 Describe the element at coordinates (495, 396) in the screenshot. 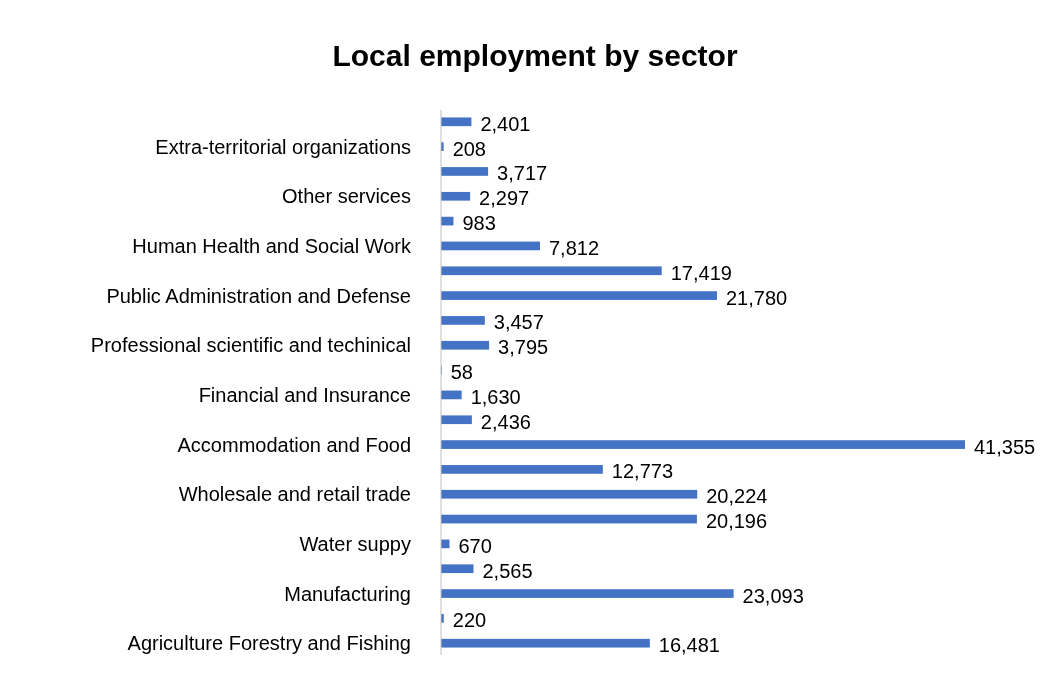

I see `data-label: 1,630` at that location.